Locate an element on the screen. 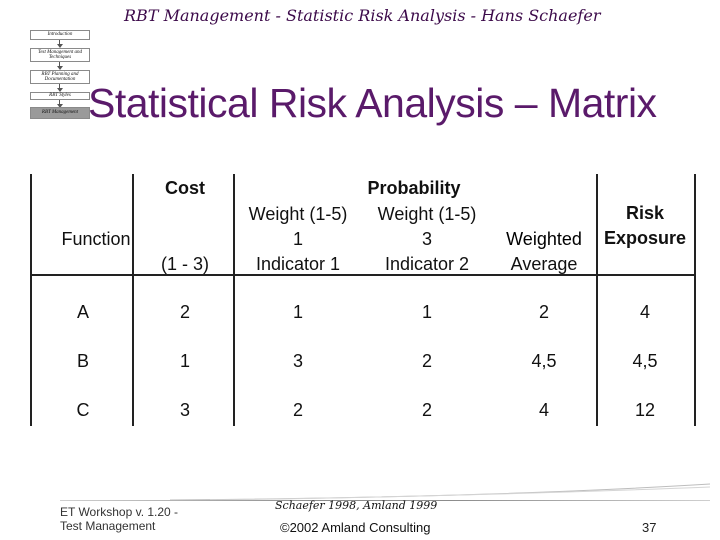 Image resolution: width=720 pixels, height=540 pixels. header-cost-range: (1 - 3) is located at coordinates (185, 264).